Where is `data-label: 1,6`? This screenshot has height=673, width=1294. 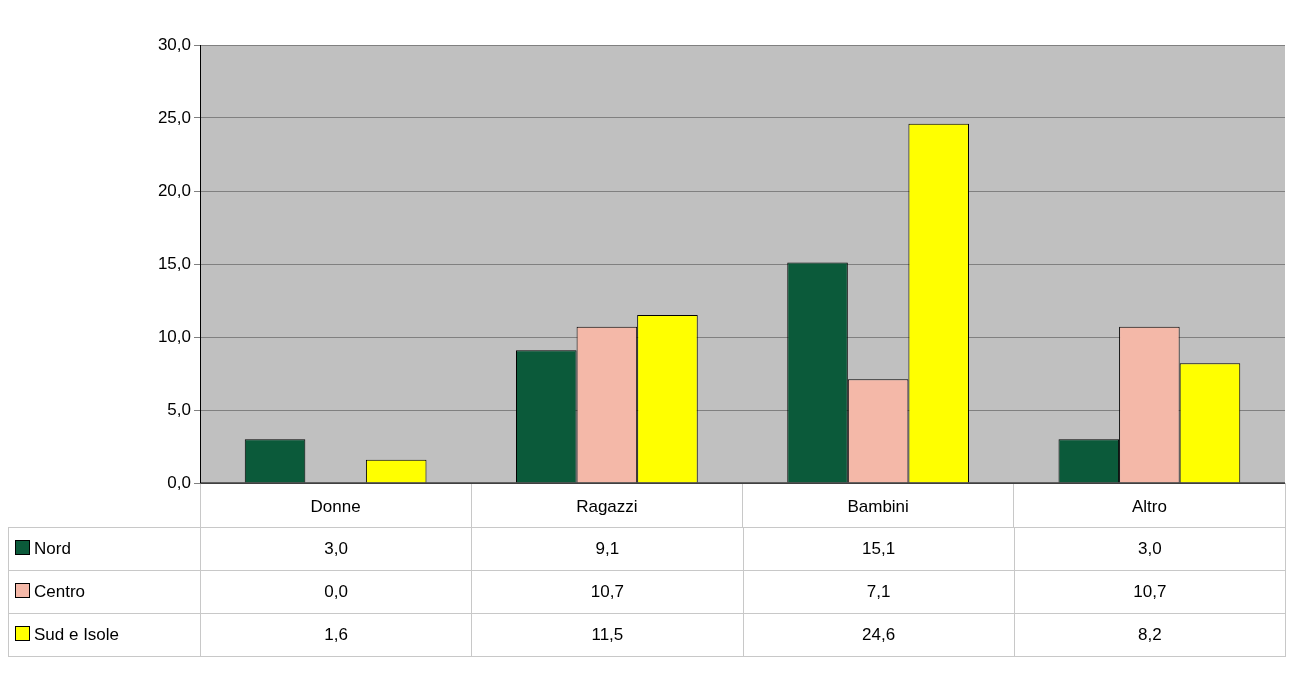
data-label: 1,6 is located at coordinates (336, 635).